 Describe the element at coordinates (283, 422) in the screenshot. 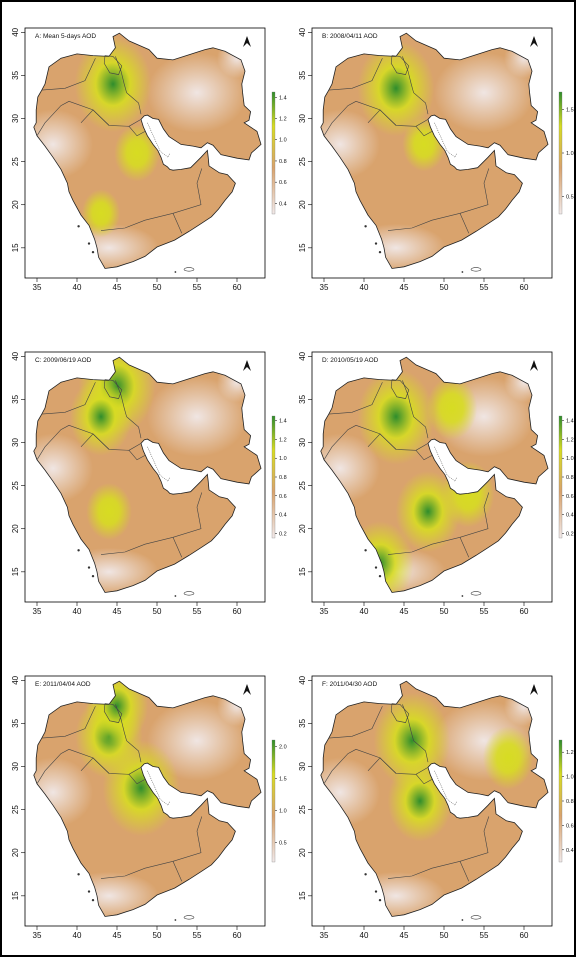

I see `legend-tick-label: 1.4` at that location.